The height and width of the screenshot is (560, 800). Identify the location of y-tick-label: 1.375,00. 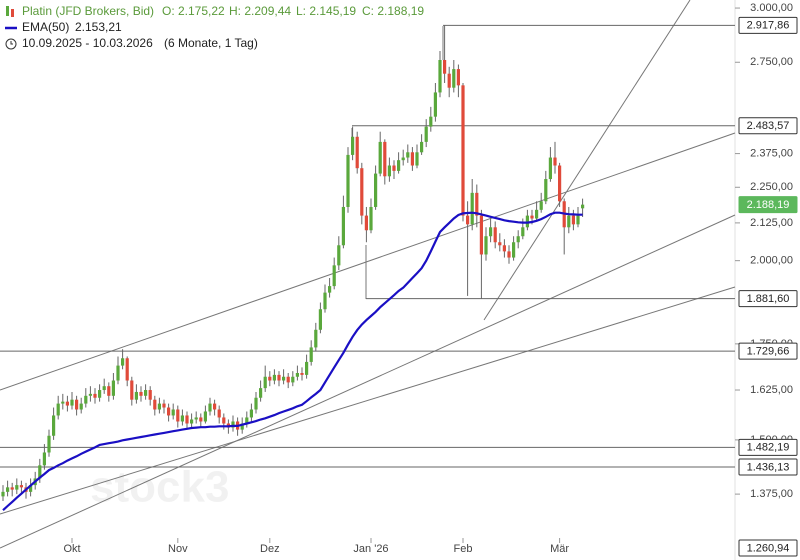
(771, 494).